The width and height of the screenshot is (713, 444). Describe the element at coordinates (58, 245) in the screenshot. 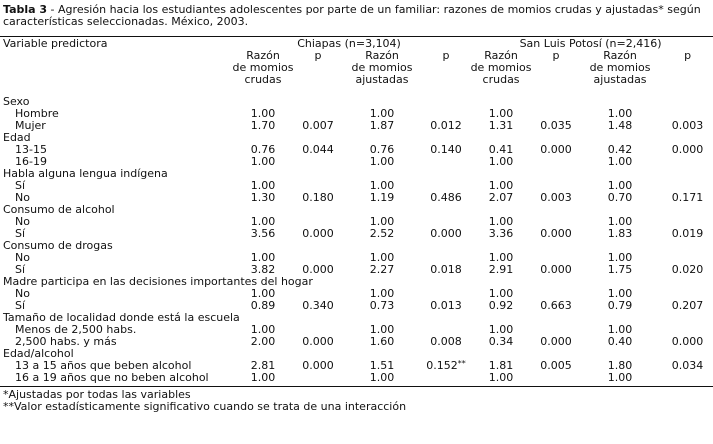

I see `group-label: Consumo de drogas` at that location.